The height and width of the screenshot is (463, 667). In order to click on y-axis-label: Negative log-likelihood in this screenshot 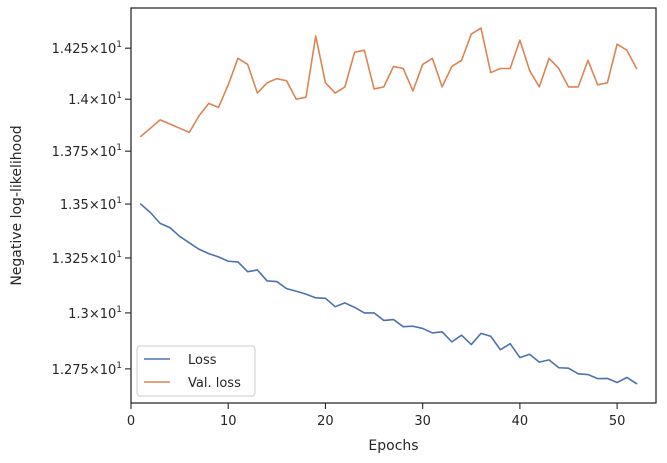, I will do `click(17, 205)`.